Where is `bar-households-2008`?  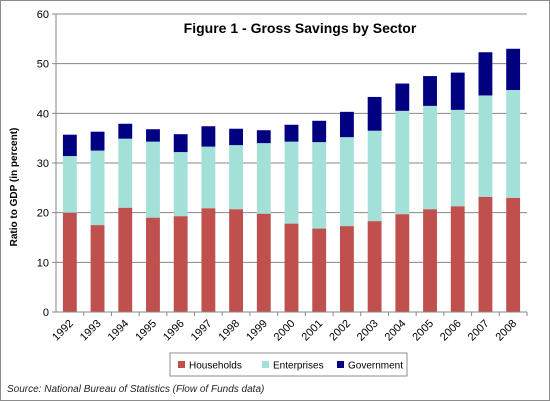
bar-households-2008 is located at coordinates (513, 254).